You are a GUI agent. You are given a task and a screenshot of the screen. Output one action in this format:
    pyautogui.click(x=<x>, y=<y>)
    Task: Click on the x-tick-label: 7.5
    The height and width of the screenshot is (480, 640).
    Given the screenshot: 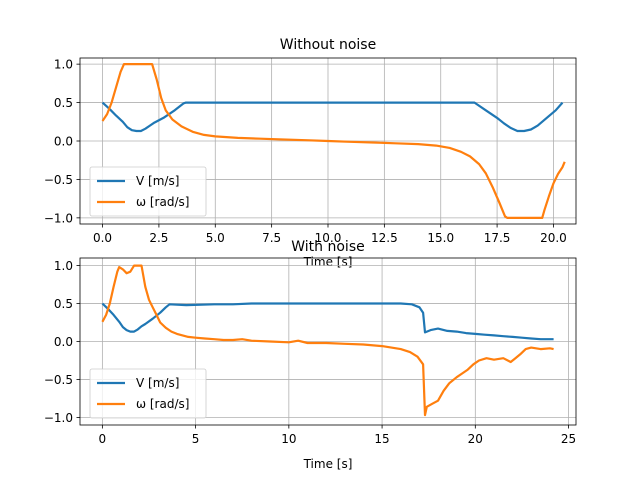 What is the action you would take?
    pyautogui.click(x=271, y=238)
    